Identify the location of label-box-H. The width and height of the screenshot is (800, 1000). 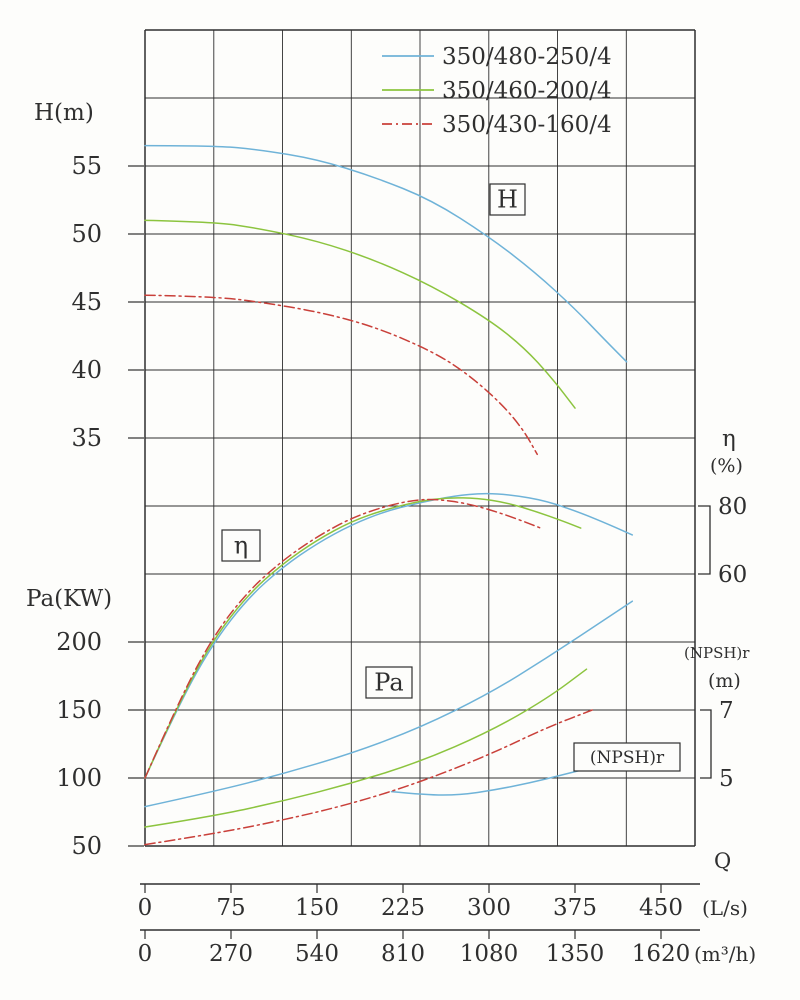
(507, 199).